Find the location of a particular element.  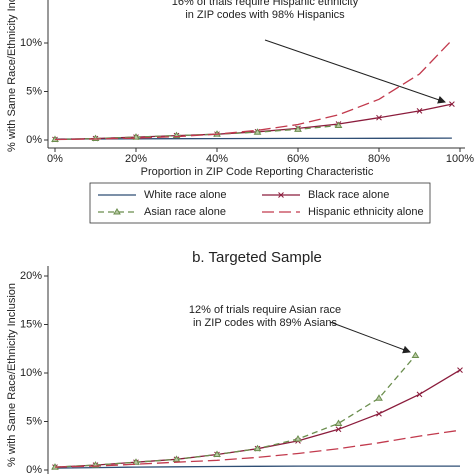

annotation: in ZIP codes with 98% Hispanics is located at coordinates (265, 15).